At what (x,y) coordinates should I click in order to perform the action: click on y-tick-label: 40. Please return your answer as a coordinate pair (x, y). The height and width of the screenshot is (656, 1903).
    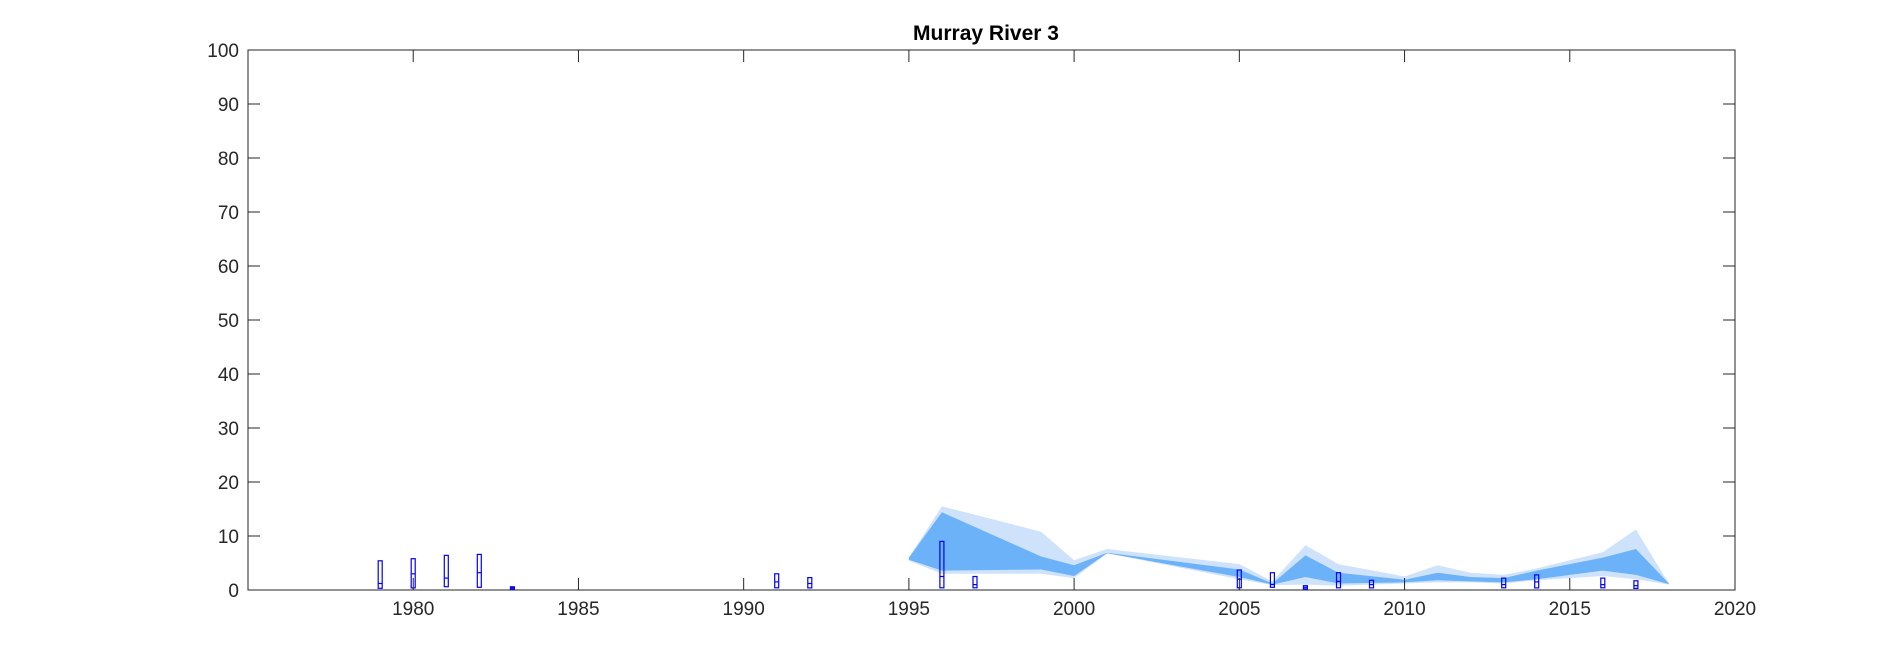
    Looking at the image, I should click on (228, 375).